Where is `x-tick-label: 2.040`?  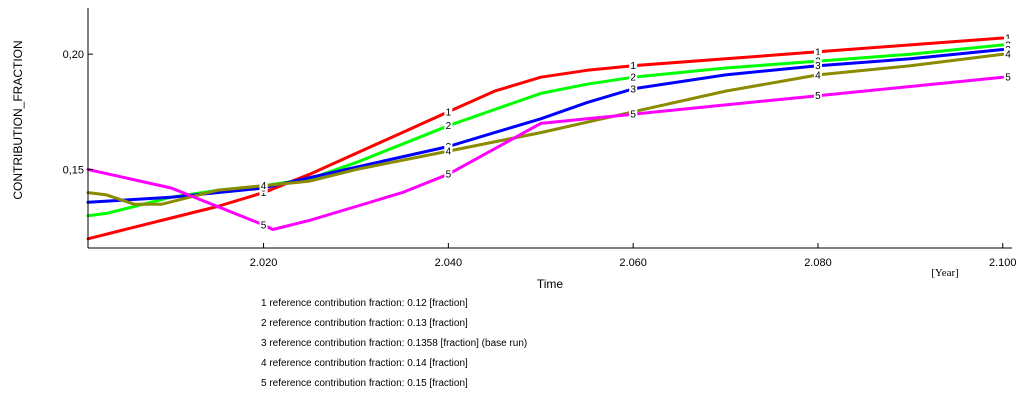
x-tick-label: 2.040 is located at coordinates (449, 263).